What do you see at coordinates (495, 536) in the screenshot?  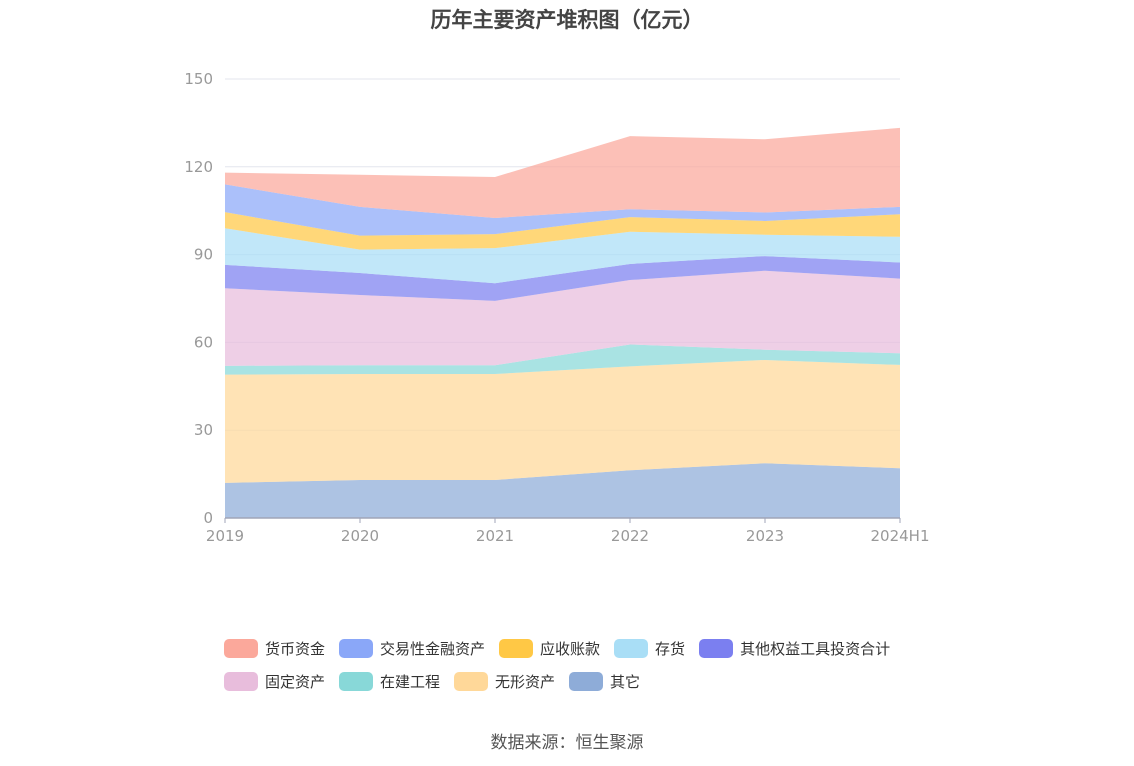 I see `x-tick-label: 2021` at bounding box center [495, 536].